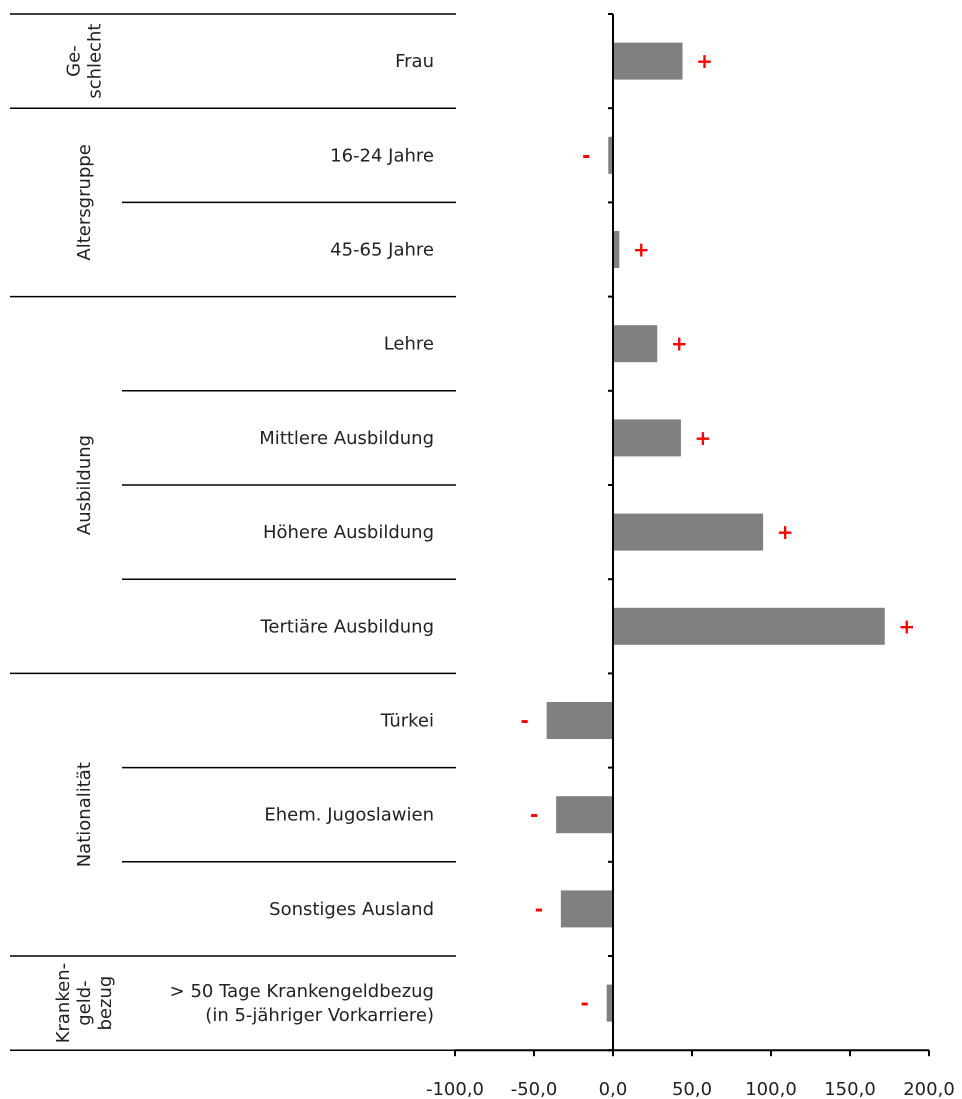 The height and width of the screenshot is (1099, 962). Describe the element at coordinates (84, 1002) in the screenshot. I see `group-label: geld-` at that location.